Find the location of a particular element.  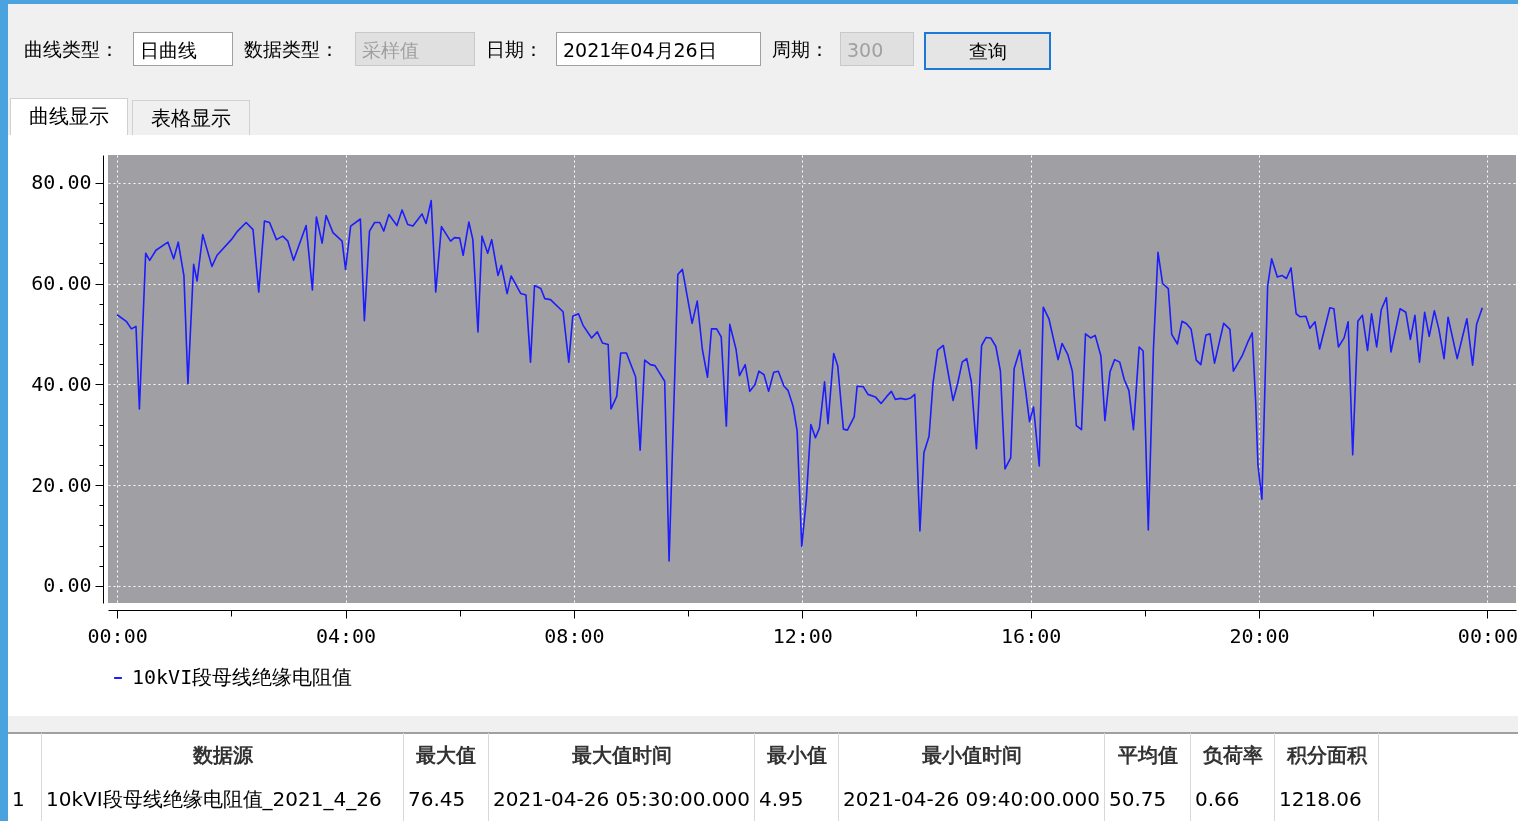

y-tick-label: 60.00 is located at coordinates (61, 283).